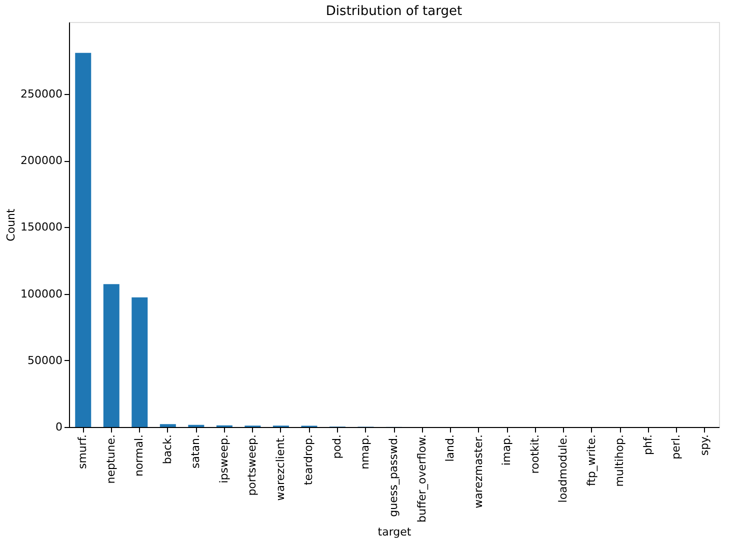 This screenshot has width=750, height=554. What do you see at coordinates (167, 449) in the screenshot?
I see `x-tick-label: back.` at bounding box center [167, 449].